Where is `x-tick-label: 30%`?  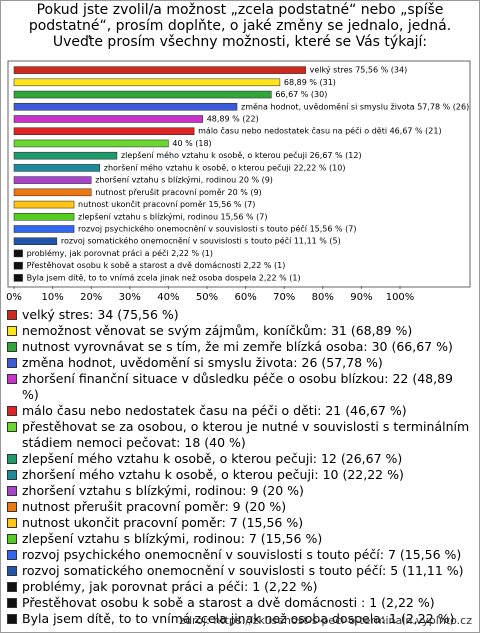 x-tick-label: 30% is located at coordinates (130, 297).